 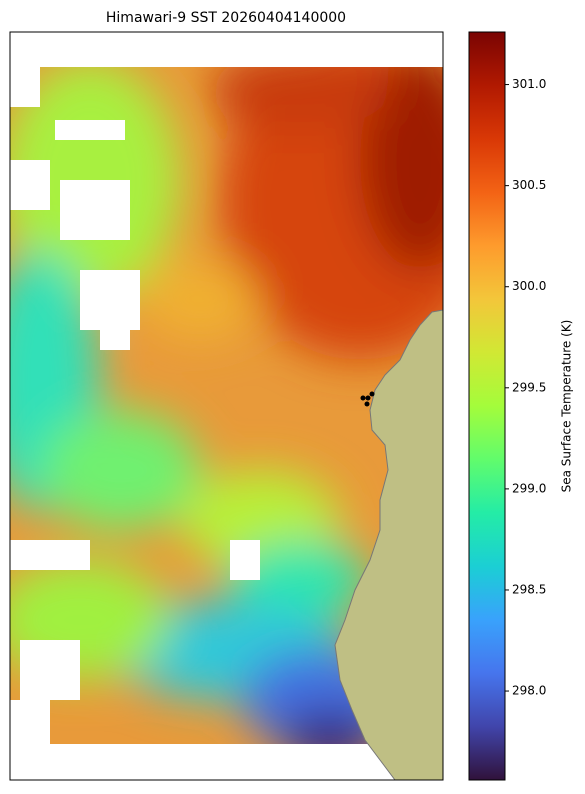 What do you see at coordinates (529, 84) in the screenshot?
I see `colorbar-tick-label: 301.0` at bounding box center [529, 84].